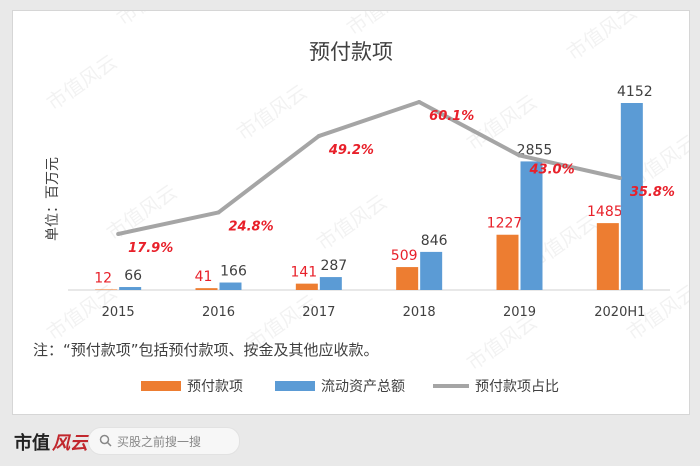 The height and width of the screenshot is (466, 700). What do you see at coordinates (333, 266) in the screenshot?
I see `bar-data-label: 287` at bounding box center [333, 266].